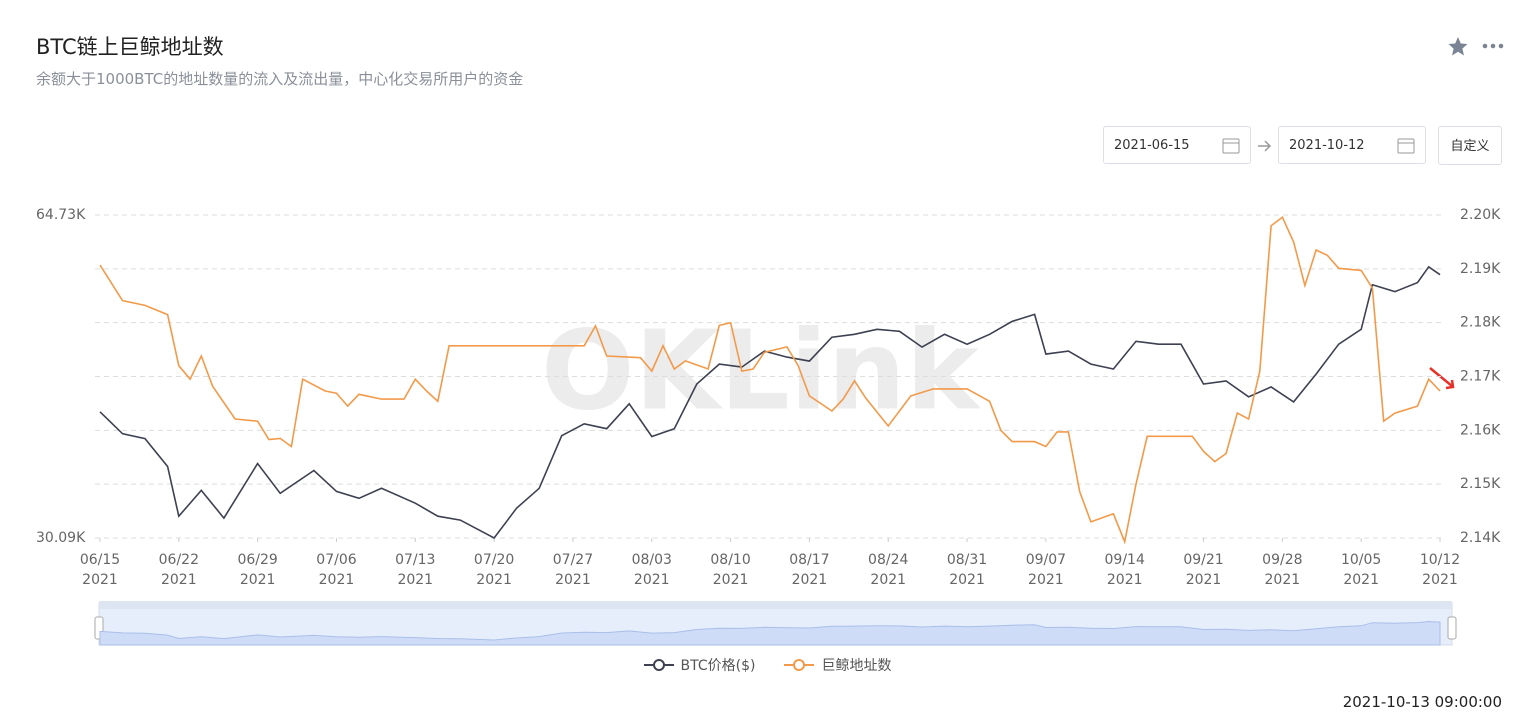  I want to click on legend-item: 巨鲸地址数, so click(837, 665).